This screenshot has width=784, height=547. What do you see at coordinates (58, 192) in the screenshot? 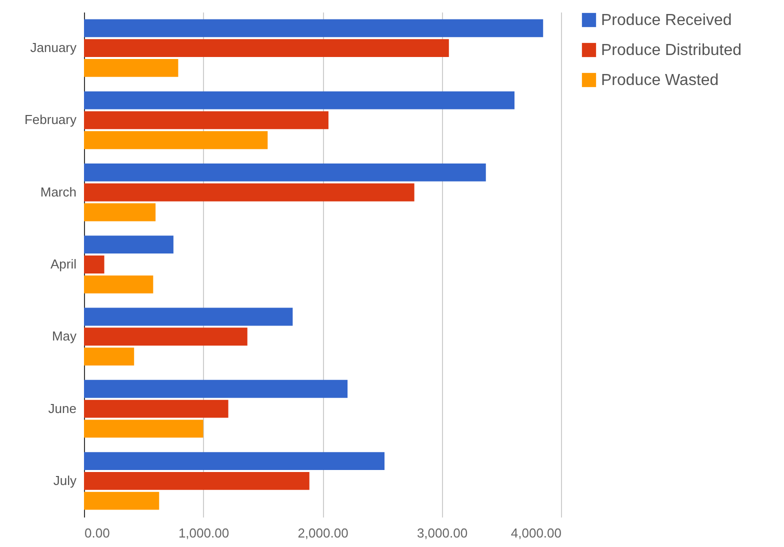
I see `y-tick-label: March` at bounding box center [58, 192].